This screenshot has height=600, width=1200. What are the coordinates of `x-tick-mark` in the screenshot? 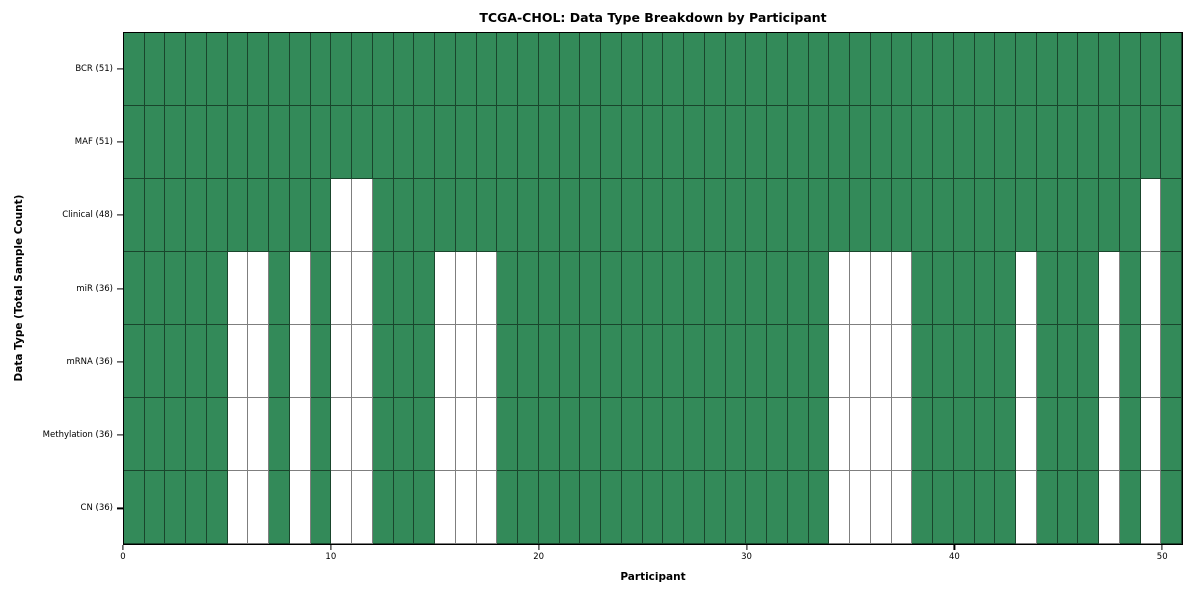 It's located at (954, 547).